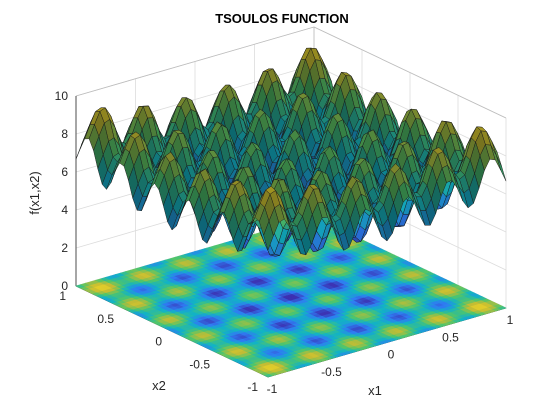 The height and width of the screenshot is (420, 560). I want to click on x2-tick-label: 1, so click(62, 296).